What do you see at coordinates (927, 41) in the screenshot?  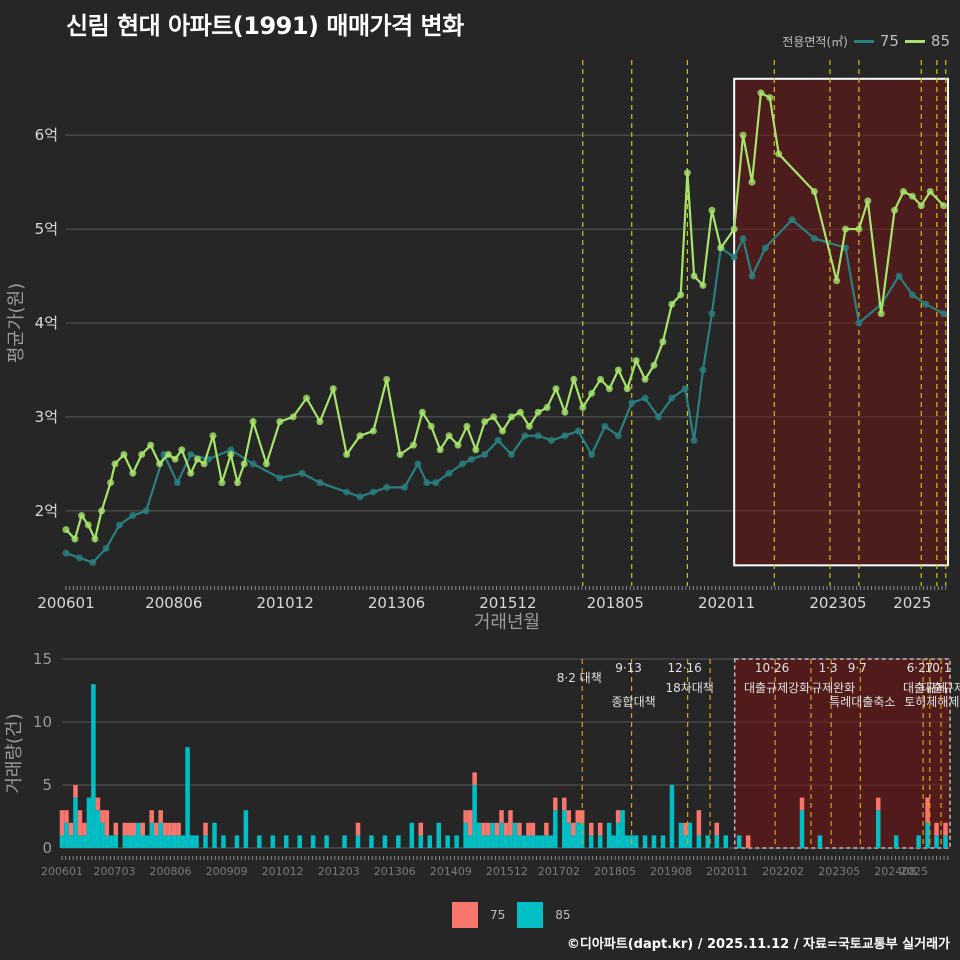 I see `legend-item-85: 85` at bounding box center [927, 41].